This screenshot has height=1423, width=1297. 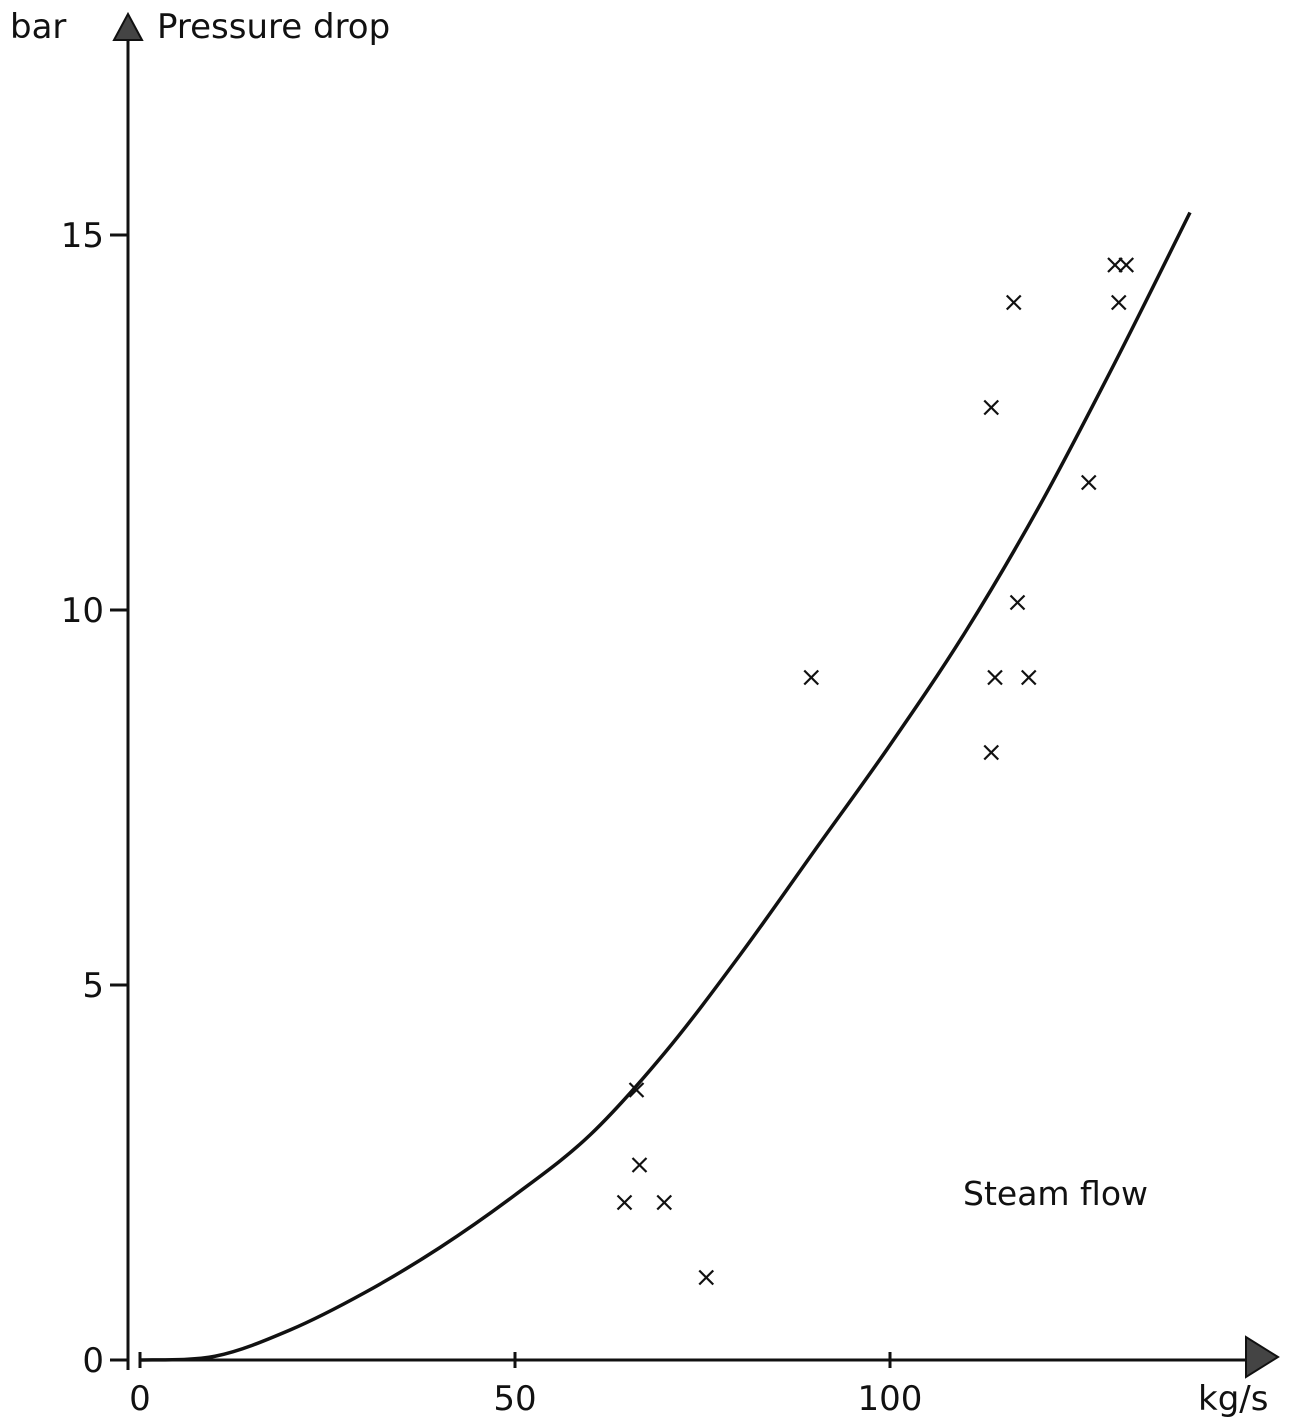 What do you see at coordinates (514, 1399) in the screenshot?
I see `x-tick-label: 50` at bounding box center [514, 1399].